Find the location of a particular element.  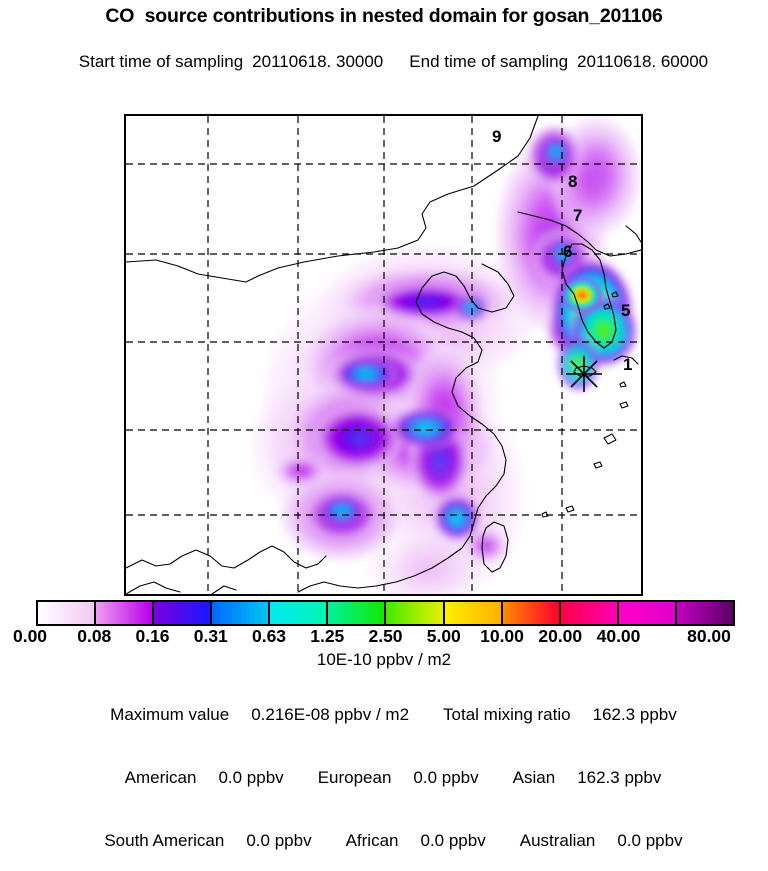

total-mixing-ratio-value: 162.3 ppbv is located at coordinates (634, 714).